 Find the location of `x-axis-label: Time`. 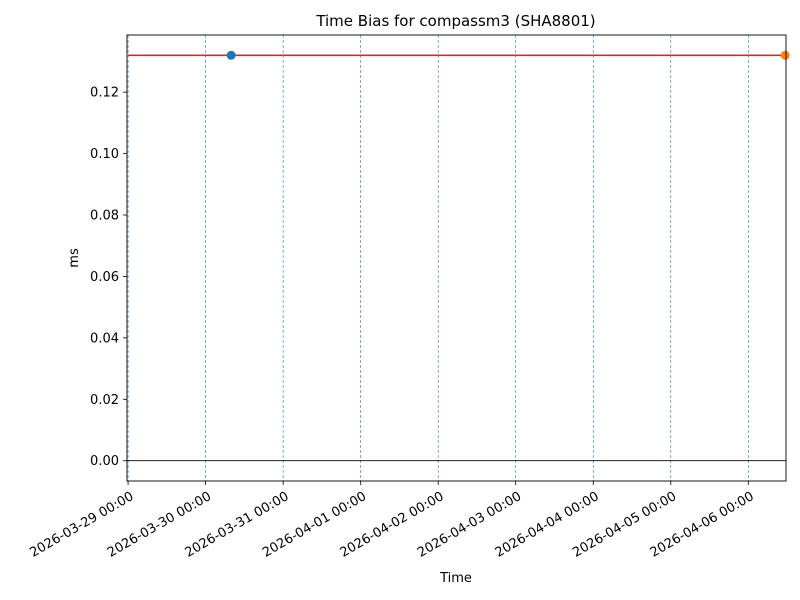

x-axis-label: Time is located at coordinates (455, 578).